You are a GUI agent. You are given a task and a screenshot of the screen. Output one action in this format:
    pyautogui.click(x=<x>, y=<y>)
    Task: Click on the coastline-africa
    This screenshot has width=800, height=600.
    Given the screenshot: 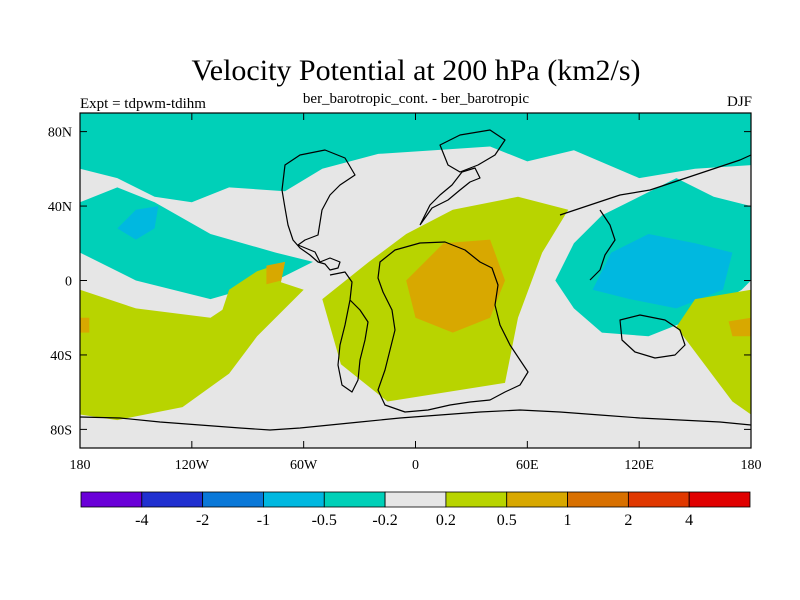 What is the action you would take?
    pyautogui.click(x=453, y=327)
    